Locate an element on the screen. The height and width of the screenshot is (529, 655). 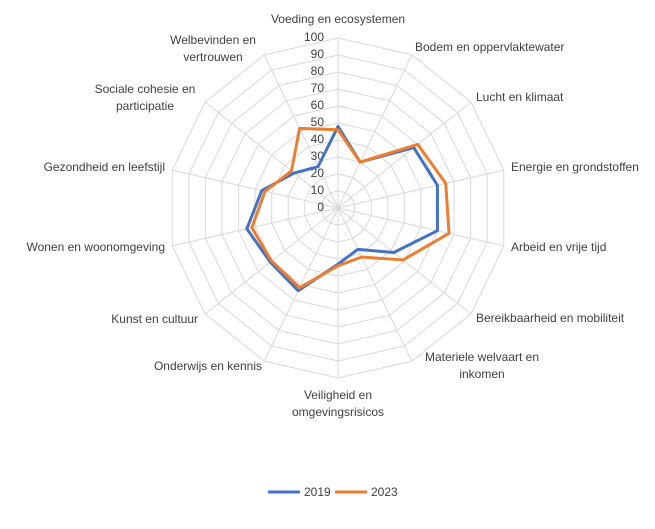
category-label: Sociale cohesie en participatie is located at coordinates (145, 97).